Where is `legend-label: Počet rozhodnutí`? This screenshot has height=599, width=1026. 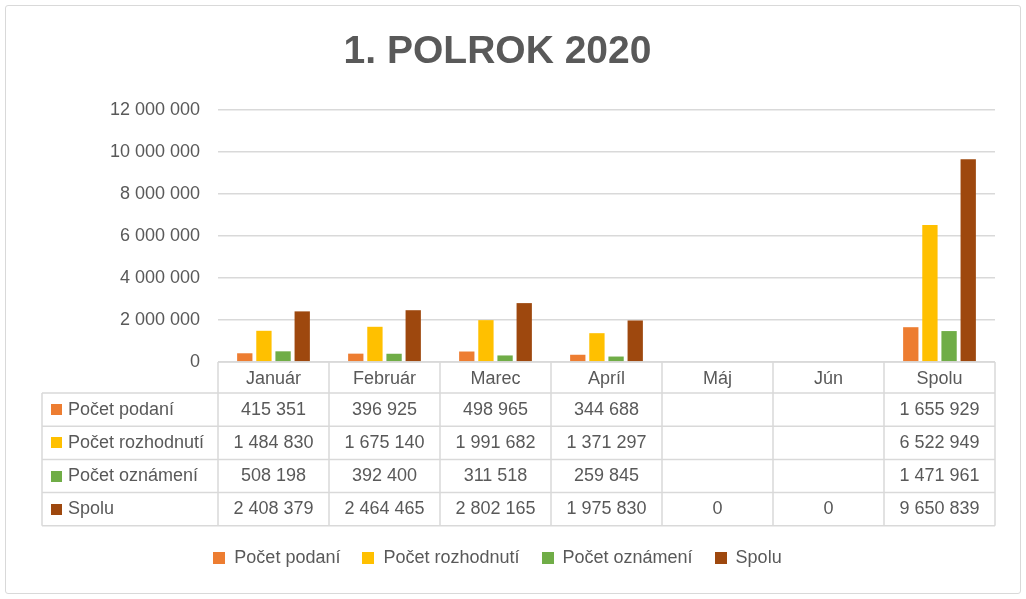 legend-label: Počet rozhodnutí is located at coordinates (136, 441).